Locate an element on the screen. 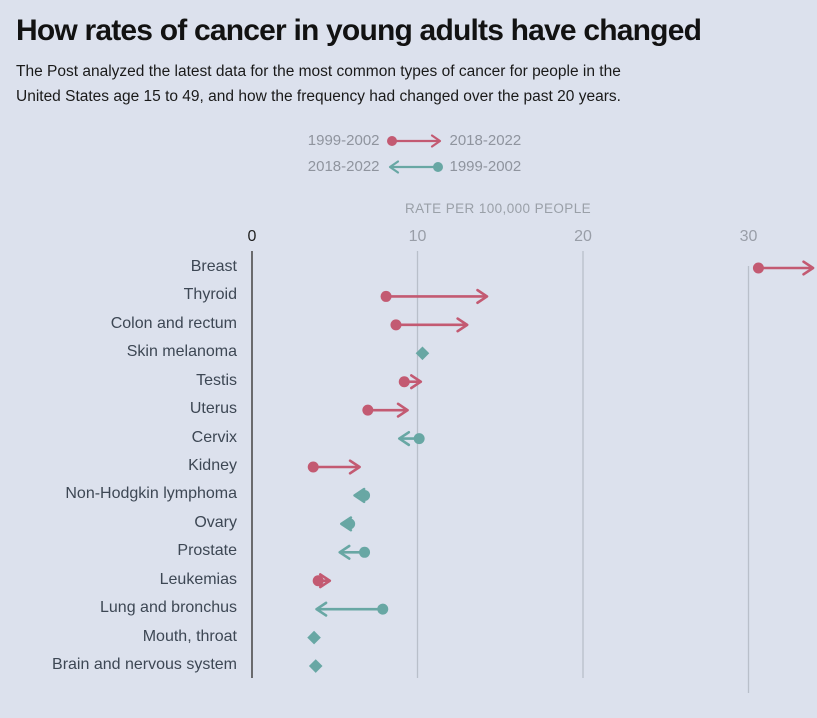 Image resolution: width=817 pixels, height=718 pixels. legend-increase-from-label: 1999-2002 is located at coordinates (343, 140).